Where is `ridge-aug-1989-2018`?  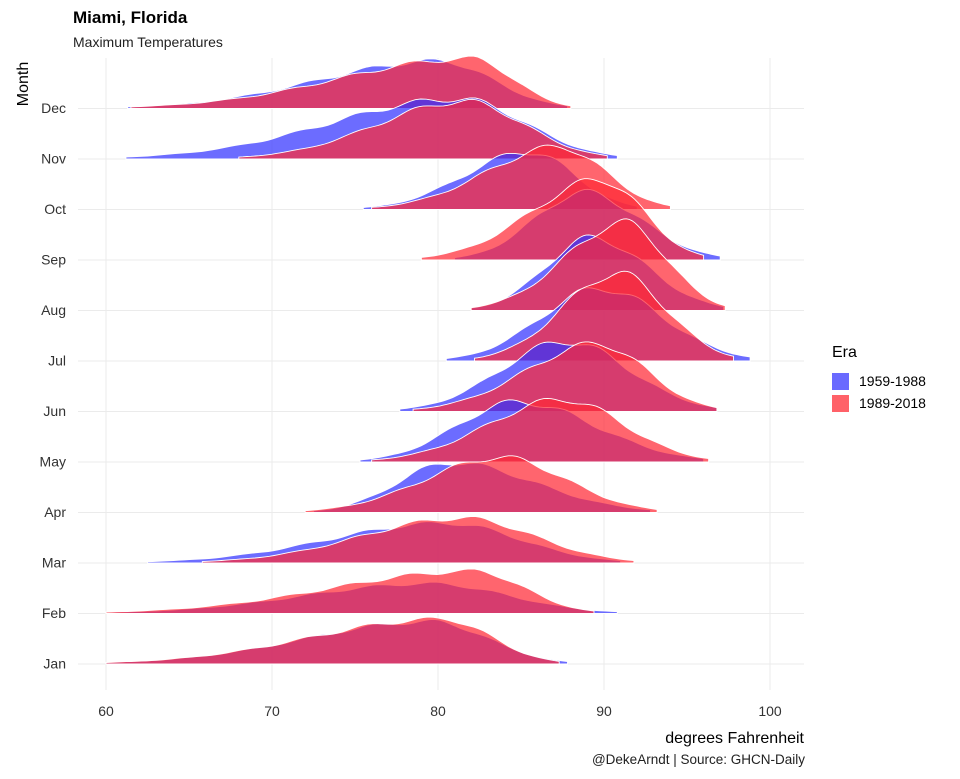
ridge-aug-1989-2018 is located at coordinates (598, 264).